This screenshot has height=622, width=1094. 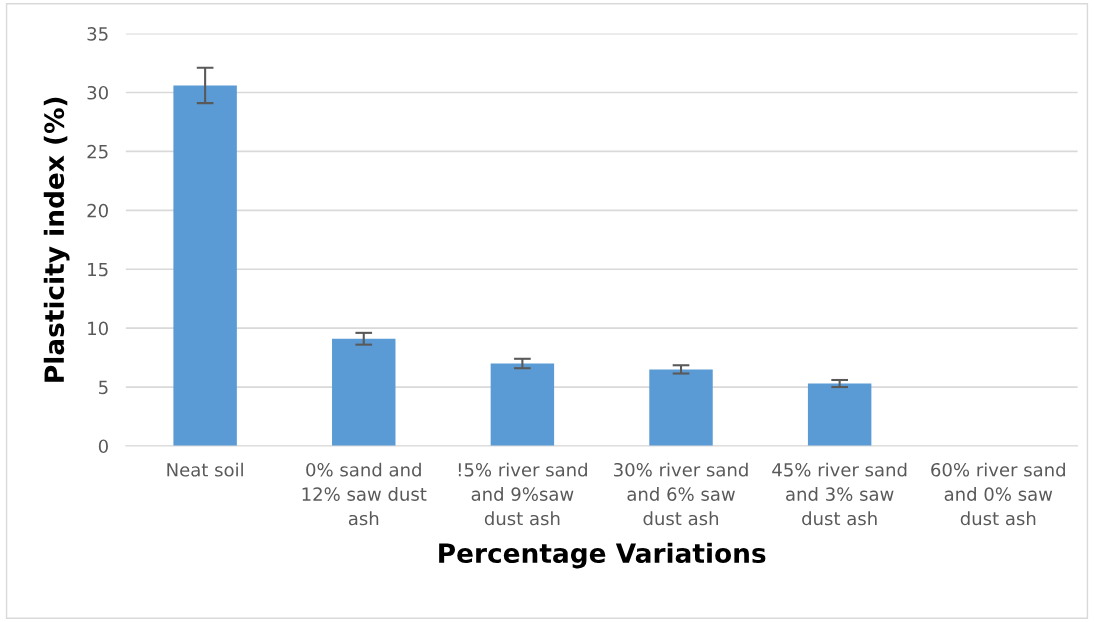 I want to click on x-tick-label: 0% sand and 12% saw dust ash, so click(x=364, y=494).